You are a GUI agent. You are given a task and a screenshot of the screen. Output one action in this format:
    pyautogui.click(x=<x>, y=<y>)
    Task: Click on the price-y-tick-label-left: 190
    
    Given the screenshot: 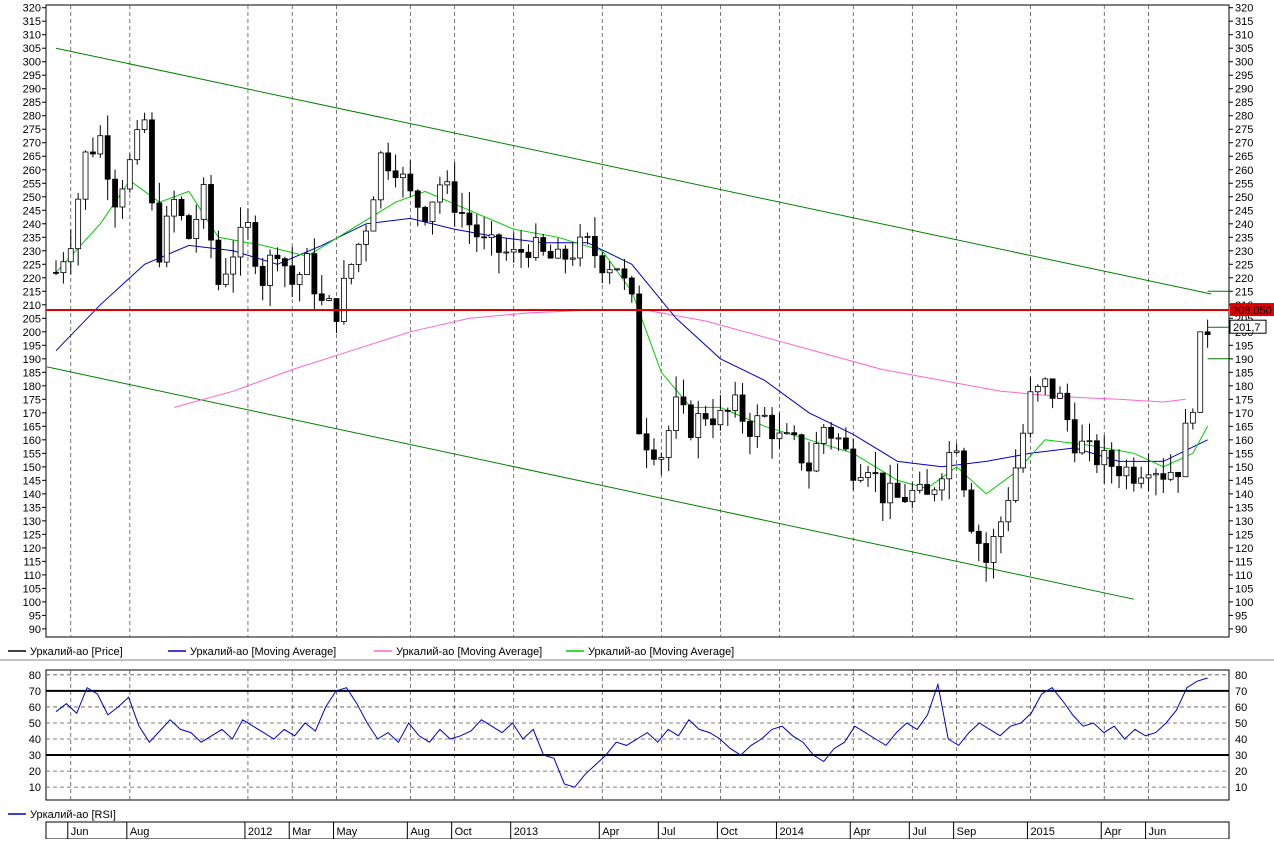 What is the action you would take?
    pyautogui.click(x=32, y=360)
    